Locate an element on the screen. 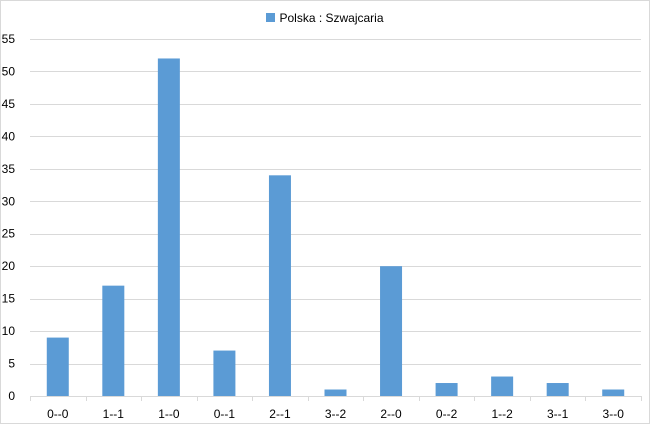 The width and height of the screenshot is (650, 424). x-tick-label: 3--2 is located at coordinates (336, 414).